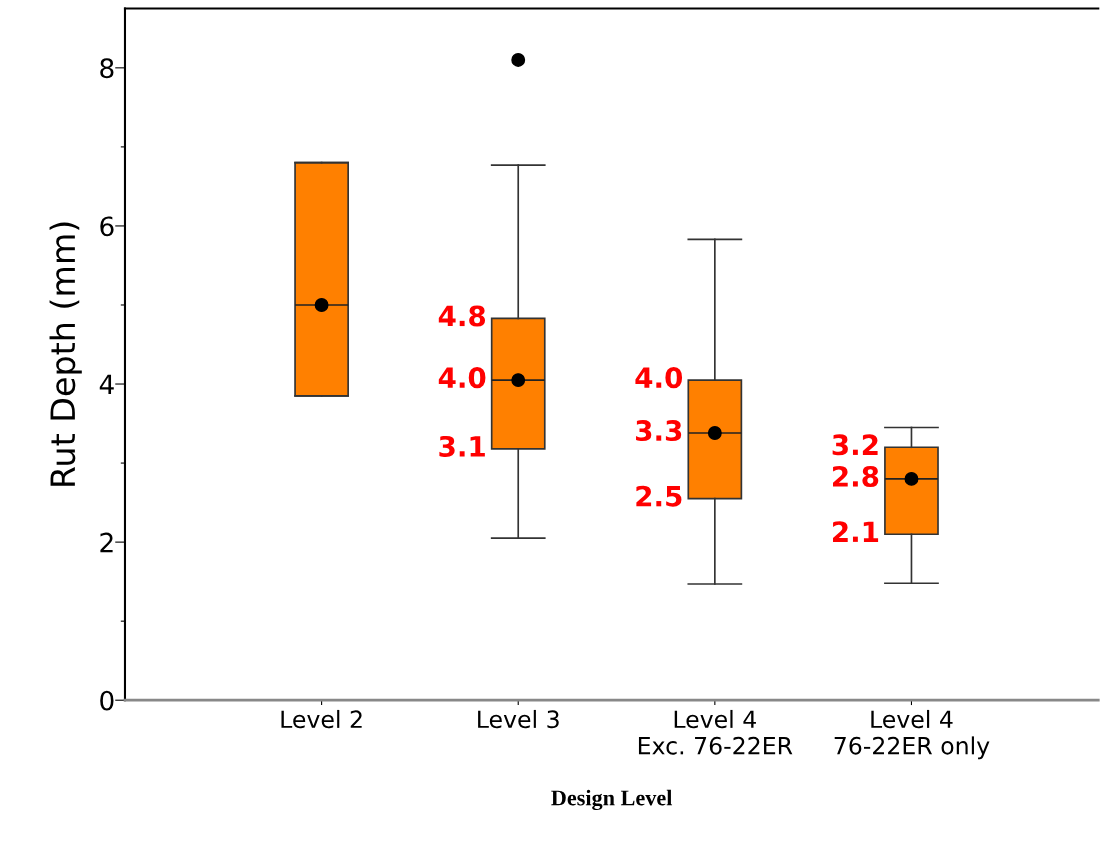 This screenshot has height=856, width=1106. What do you see at coordinates (106, 384) in the screenshot?
I see `y-tick-label: 4` at bounding box center [106, 384].